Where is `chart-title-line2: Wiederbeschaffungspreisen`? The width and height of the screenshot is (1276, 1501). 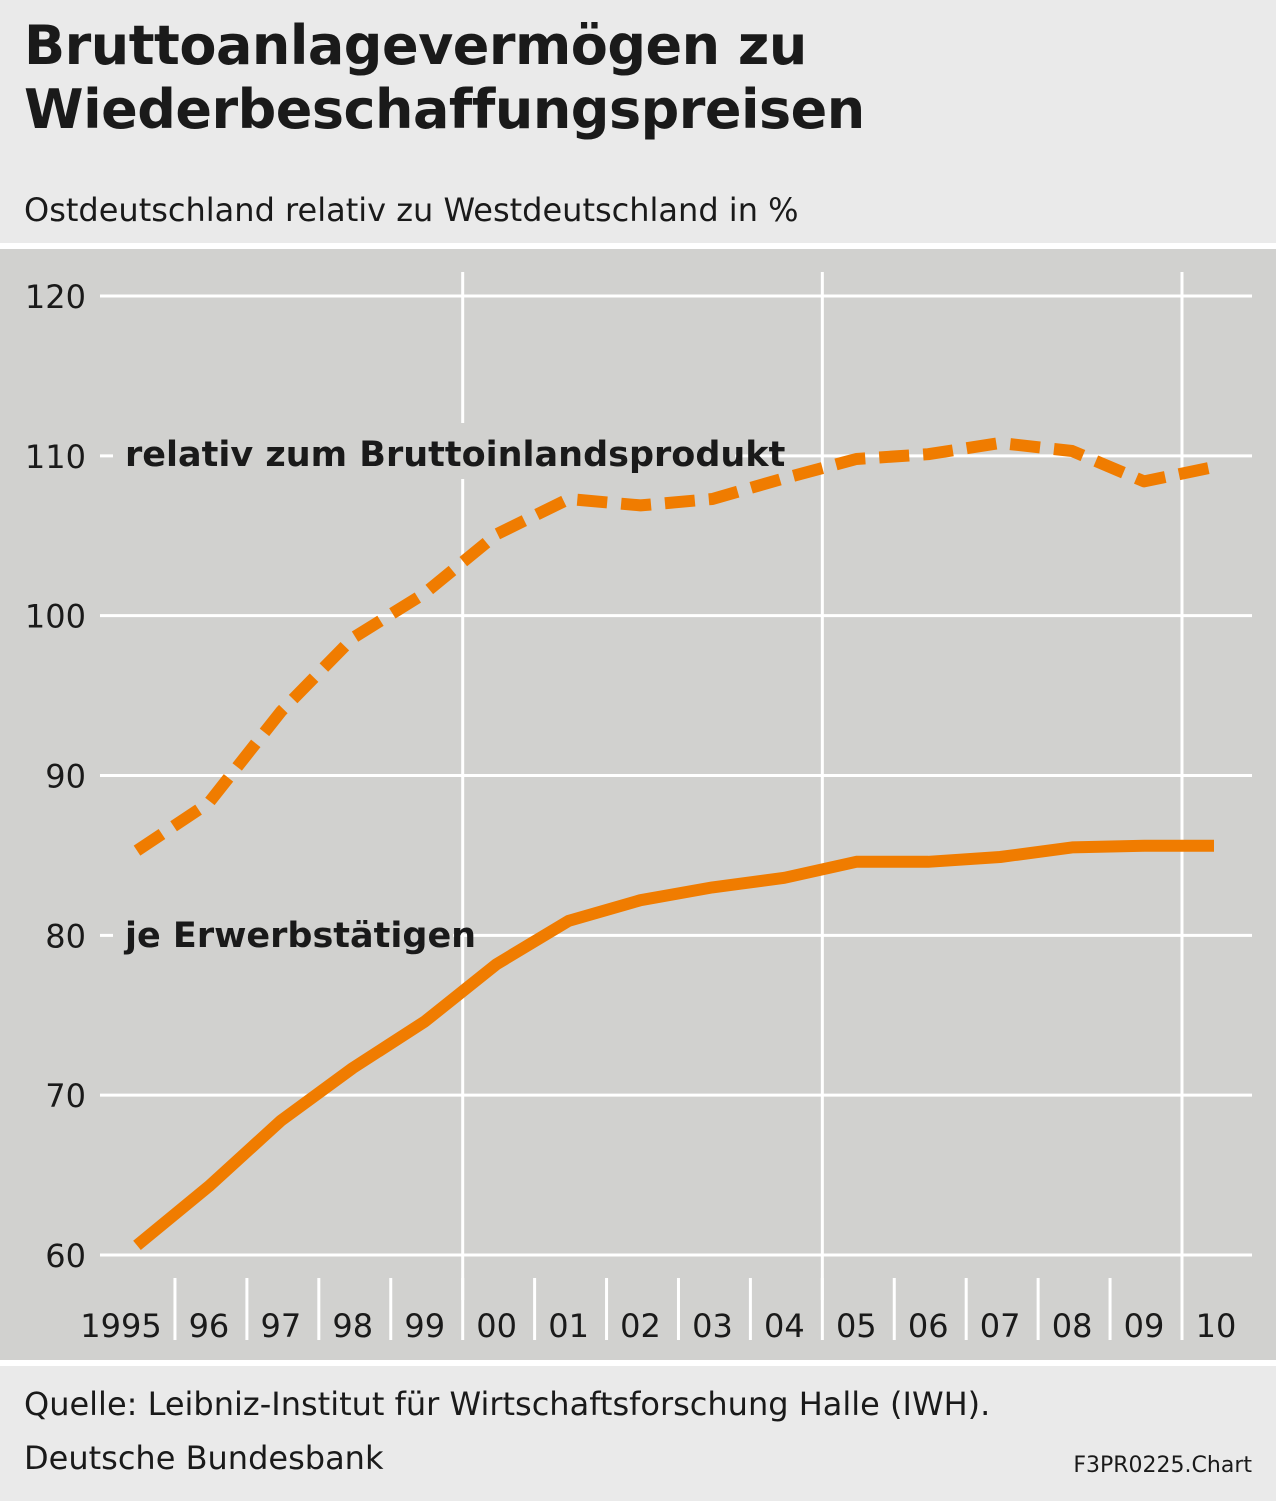
chart-title-line2: Wiederbeschaffungspreisen is located at coordinates (444, 109).